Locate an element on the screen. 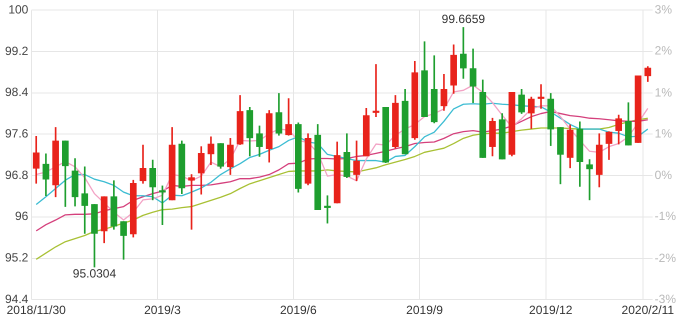 This screenshot has height=322, width=680. y2-tick-label: -3% is located at coordinates (665, 299).